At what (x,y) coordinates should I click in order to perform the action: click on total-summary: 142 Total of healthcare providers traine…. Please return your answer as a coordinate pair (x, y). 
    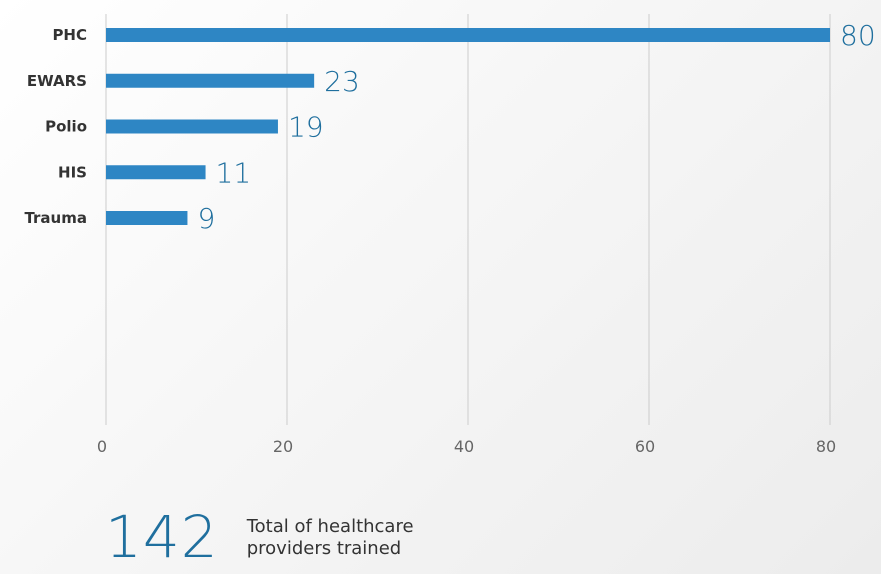
    Looking at the image, I should click on (306, 537).